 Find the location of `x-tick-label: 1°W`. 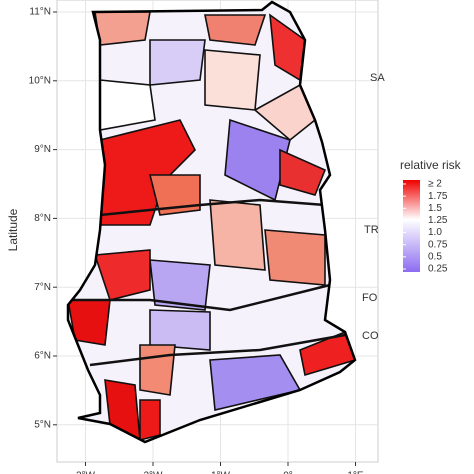

x-tick-label: 1°W is located at coordinates (221, 472).